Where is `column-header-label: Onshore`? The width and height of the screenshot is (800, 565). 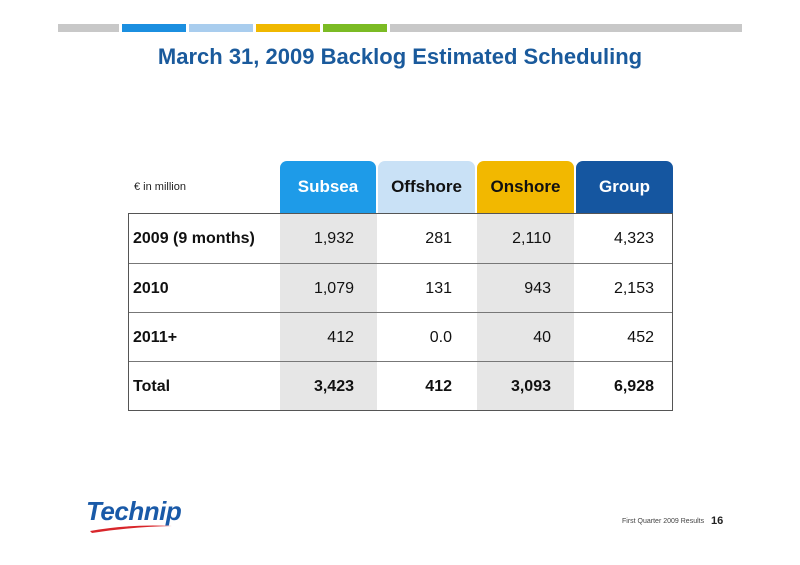
column-header-label: Onshore is located at coordinates (525, 186).